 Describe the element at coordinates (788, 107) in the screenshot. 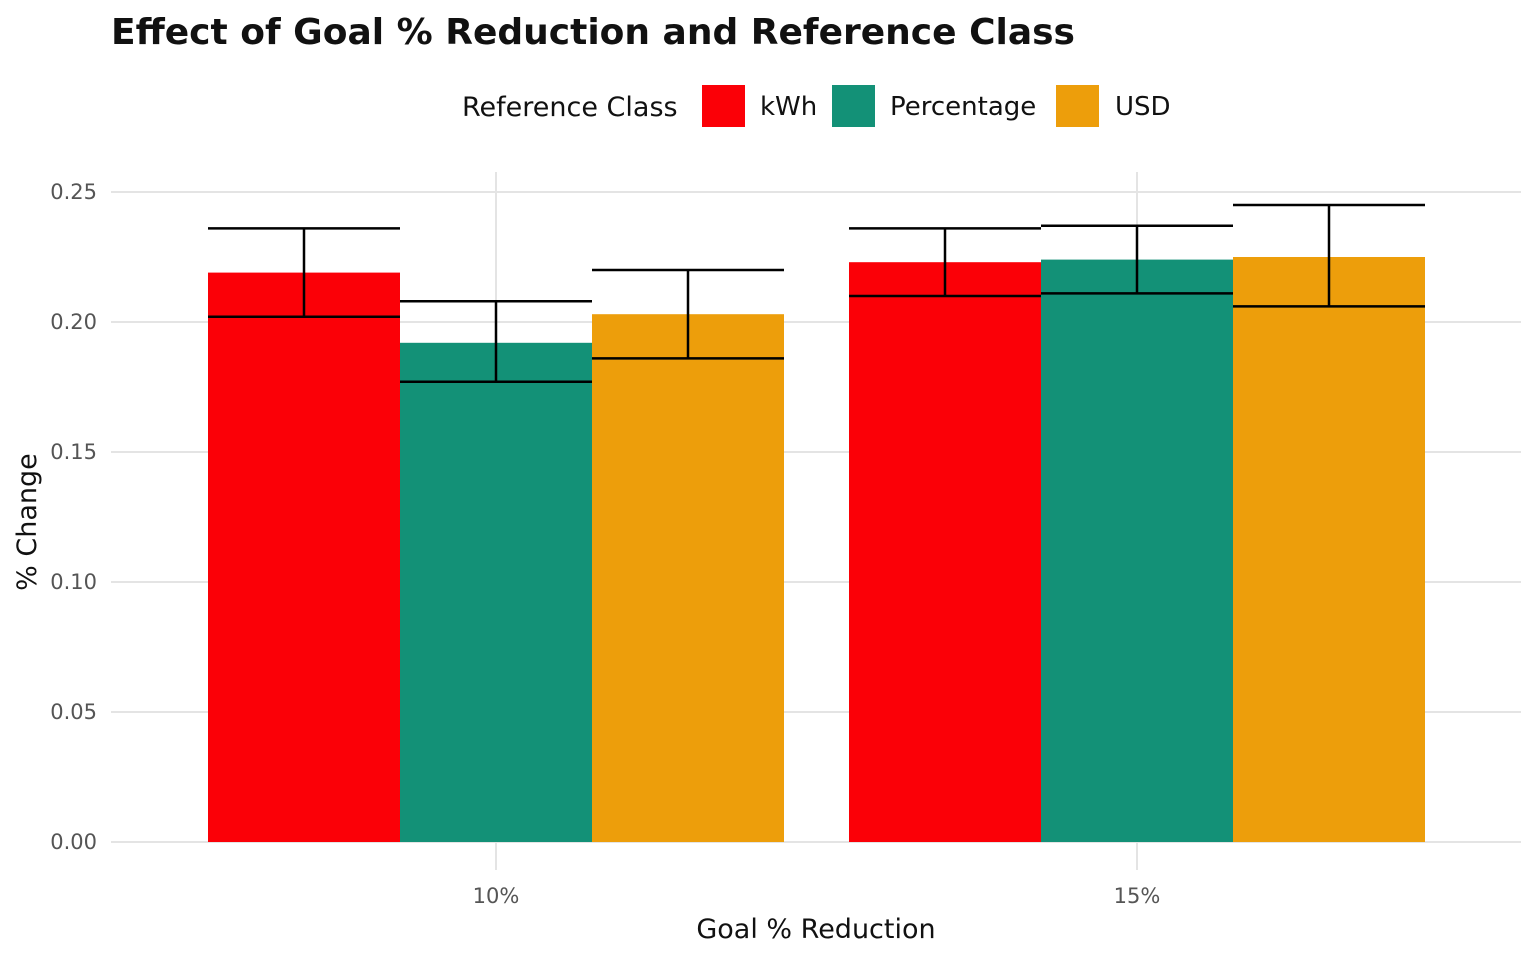

I see `legend-label-kwh: kWh` at that location.